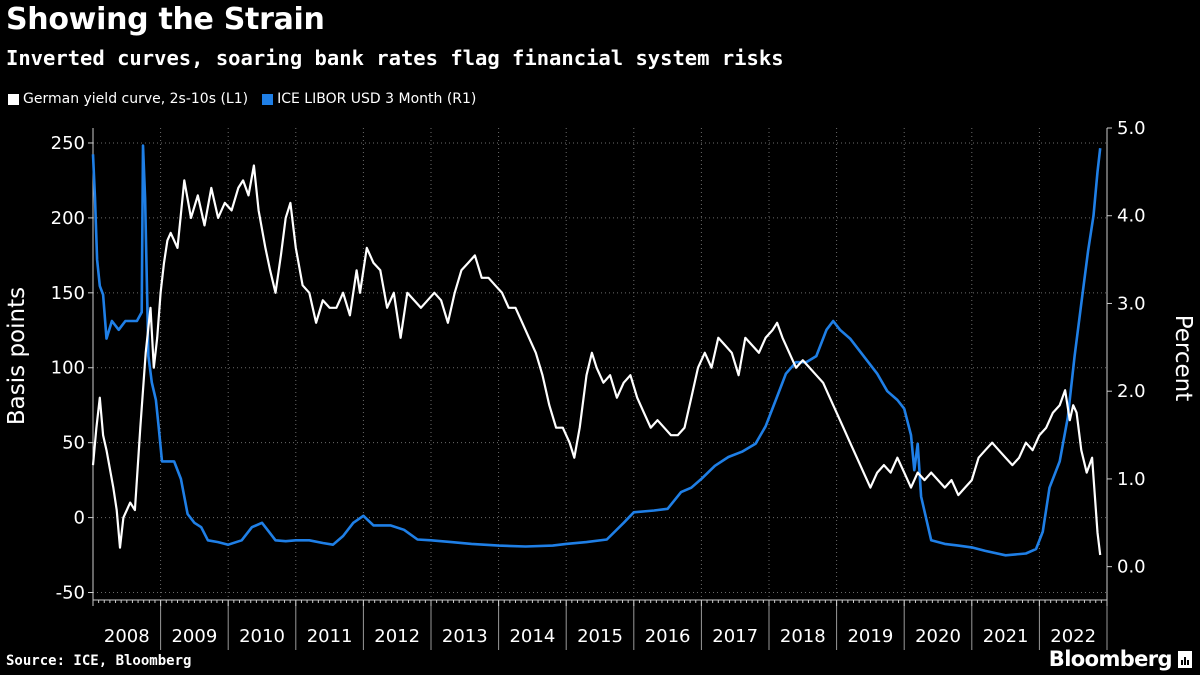  What do you see at coordinates (668, 636) in the screenshot?
I see `x-tick-label: 2016` at bounding box center [668, 636].